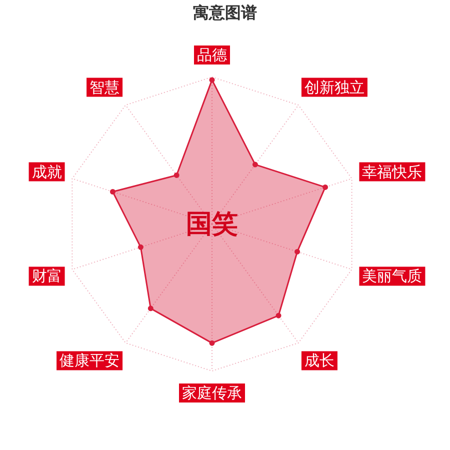 The image size is (450, 450). I want to click on spoke-label: 家庭传承, so click(212, 393).